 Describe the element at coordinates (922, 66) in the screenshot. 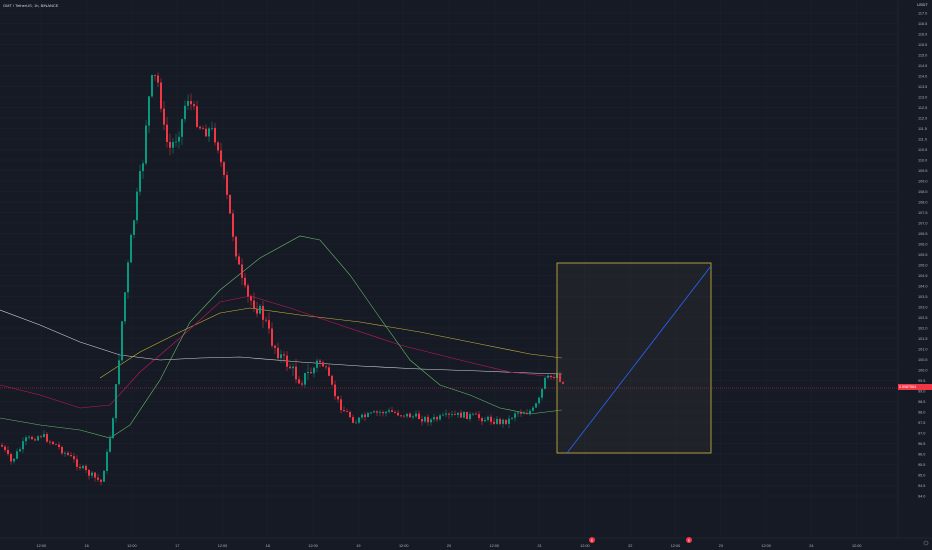

I see `price-tick-label: 114.5` at that location.